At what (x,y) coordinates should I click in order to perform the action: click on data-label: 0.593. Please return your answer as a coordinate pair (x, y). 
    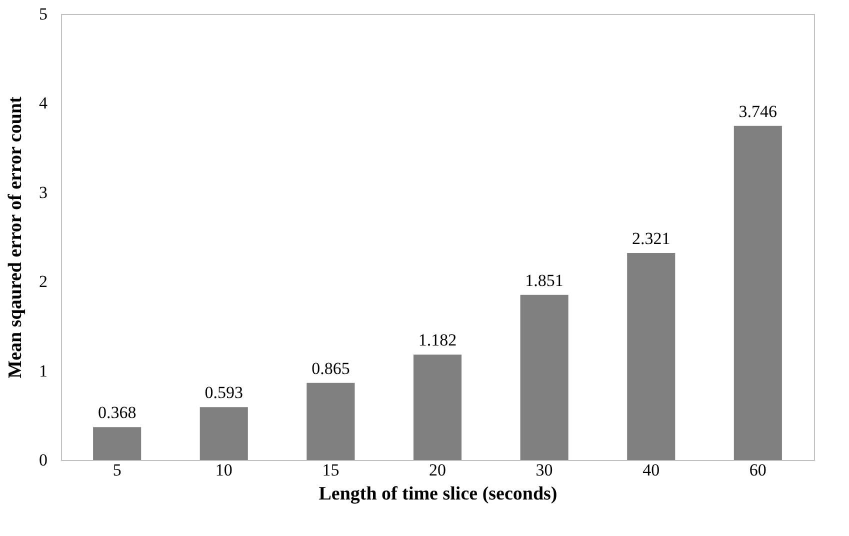
    Looking at the image, I should click on (224, 392).